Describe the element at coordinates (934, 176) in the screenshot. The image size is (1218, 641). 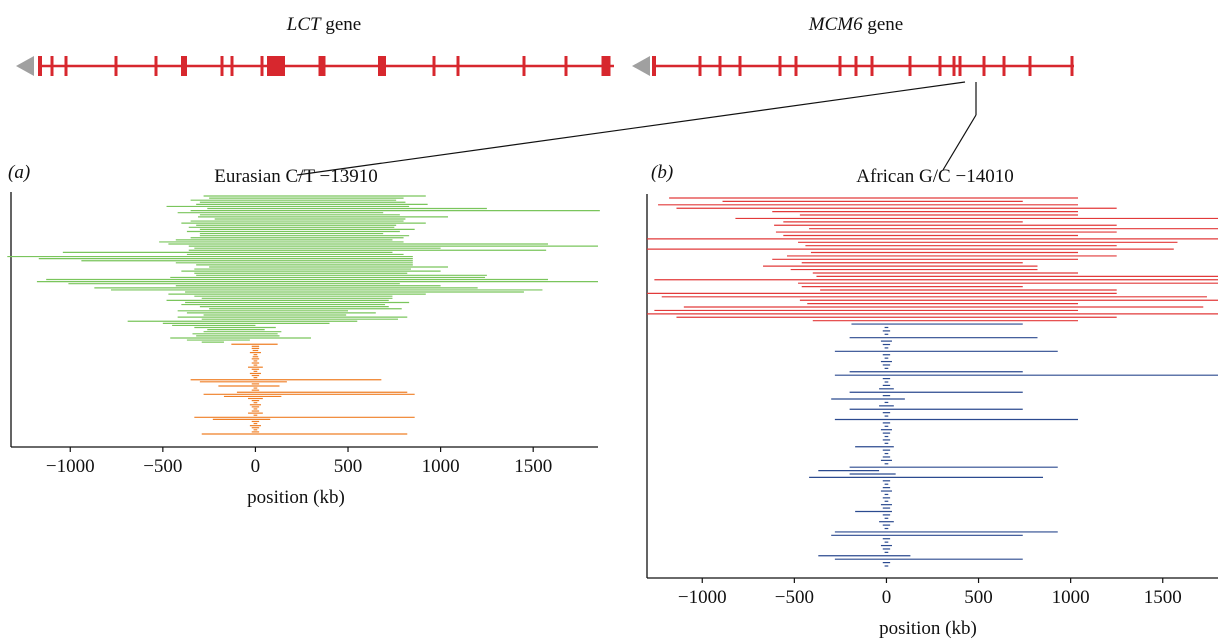
I see `panel-b-title: African G/C −14010` at that location.